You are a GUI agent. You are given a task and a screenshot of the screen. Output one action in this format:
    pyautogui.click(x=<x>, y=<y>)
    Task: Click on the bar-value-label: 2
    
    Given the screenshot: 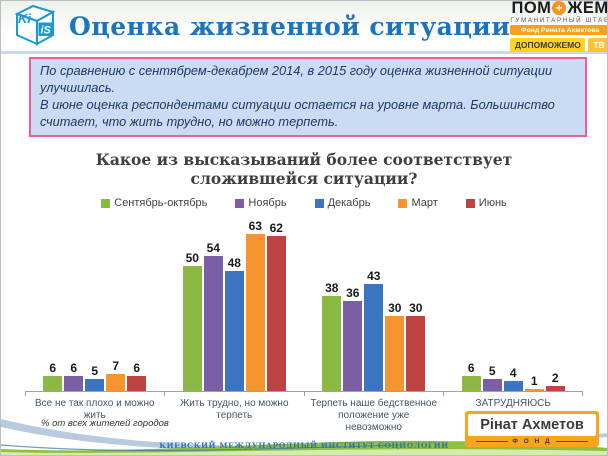 What is the action you would take?
    pyautogui.click(x=555, y=378)
    